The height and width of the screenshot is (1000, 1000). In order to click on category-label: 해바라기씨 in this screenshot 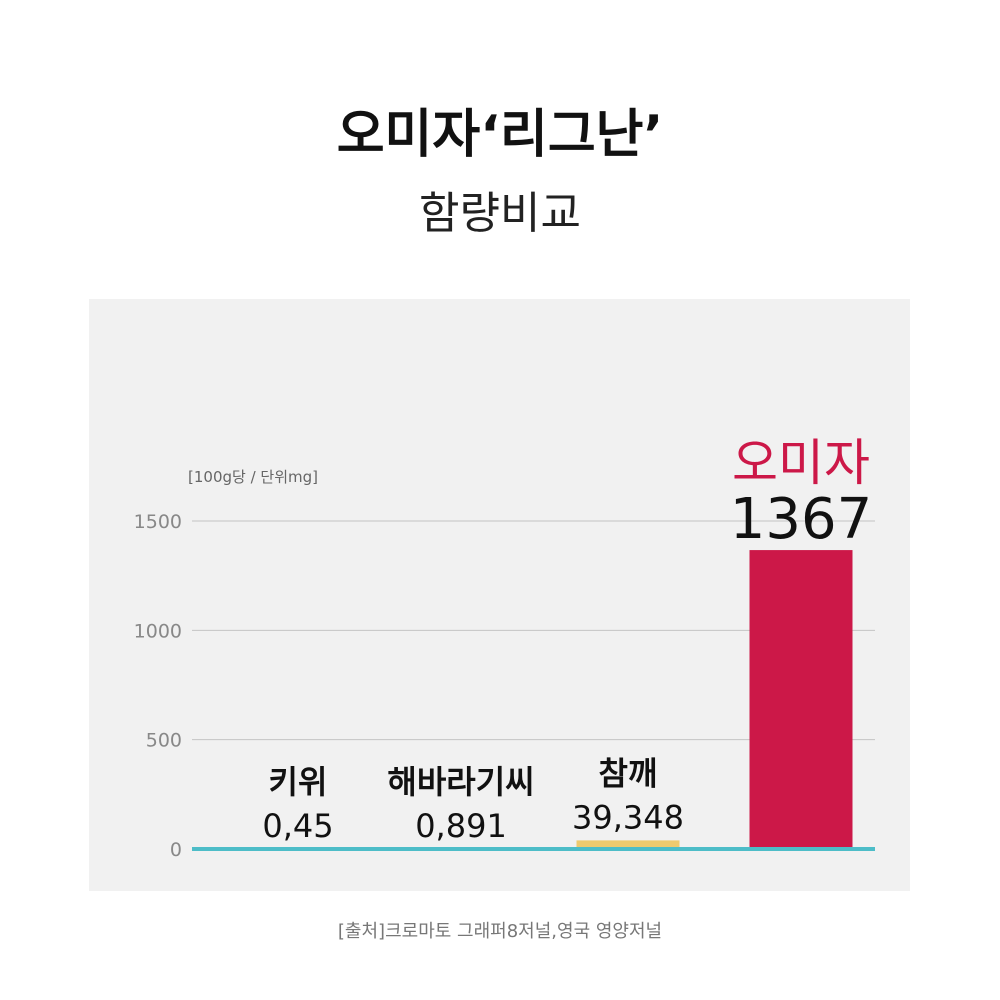, I will do `click(460, 782)`.